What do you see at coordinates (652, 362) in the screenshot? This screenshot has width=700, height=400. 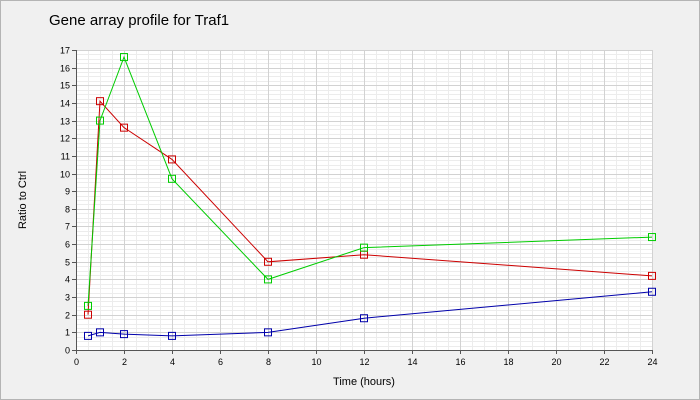 I see `x-tick-label: 24` at bounding box center [652, 362].